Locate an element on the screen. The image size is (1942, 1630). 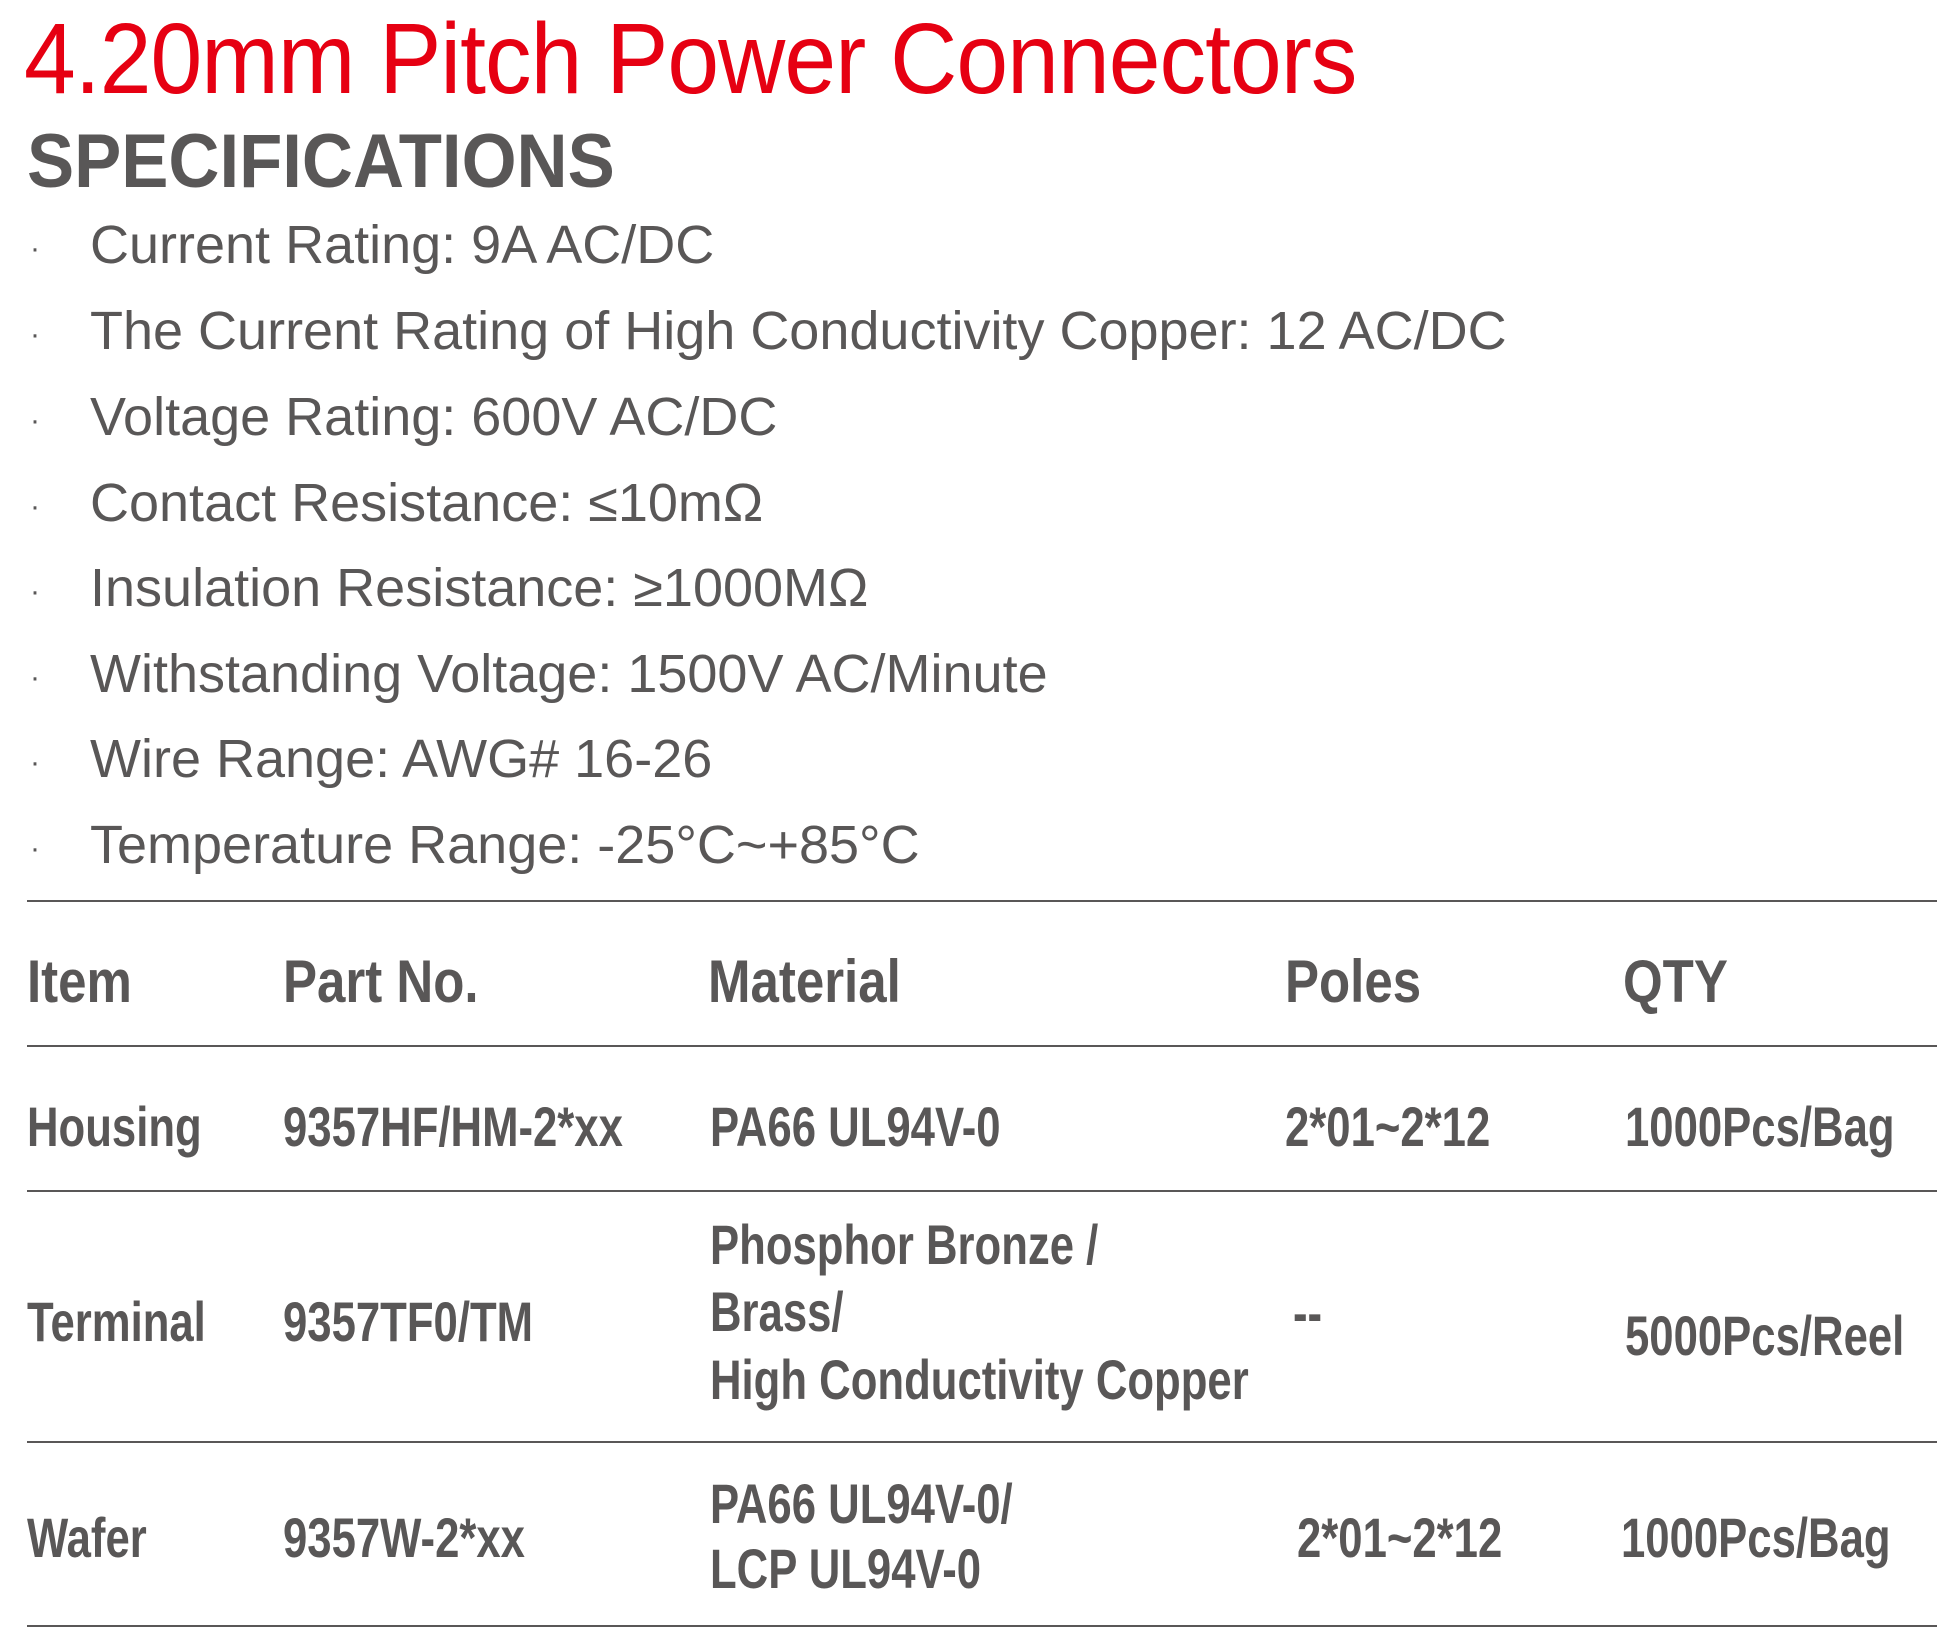
spec-item: · Withstanding Voltage: 1500V AC/Minute is located at coordinates (539, 676).